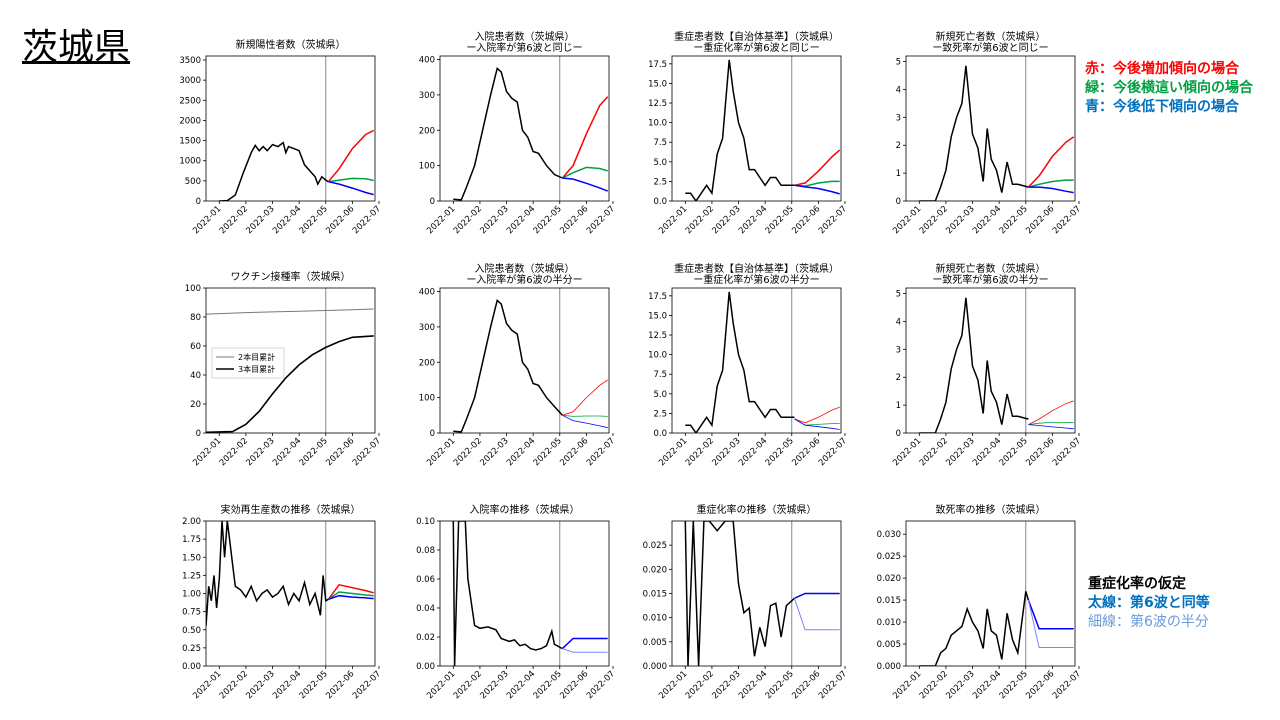 The width and height of the screenshot is (1280, 720). Describe the element at coordinates (191, 522) in the screenshot. I see `y-tick-label: 2.00` at that location.